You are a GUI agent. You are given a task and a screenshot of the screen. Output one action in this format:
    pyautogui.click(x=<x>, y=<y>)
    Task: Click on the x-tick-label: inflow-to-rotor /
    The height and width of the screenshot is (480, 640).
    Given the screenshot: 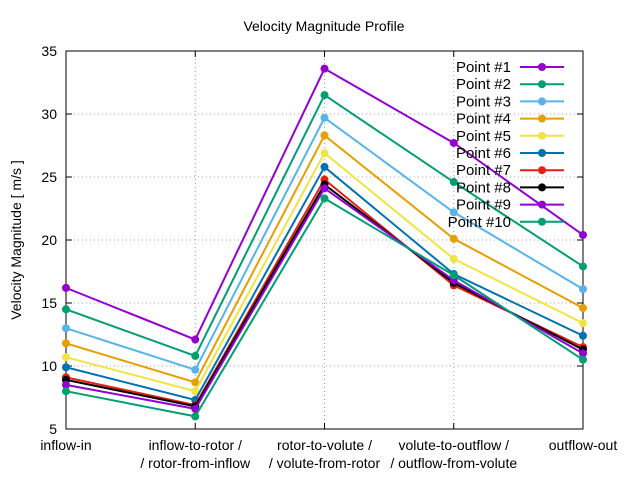 What is the action you would take?
    pyautogui.click(x=195, y=445)
    